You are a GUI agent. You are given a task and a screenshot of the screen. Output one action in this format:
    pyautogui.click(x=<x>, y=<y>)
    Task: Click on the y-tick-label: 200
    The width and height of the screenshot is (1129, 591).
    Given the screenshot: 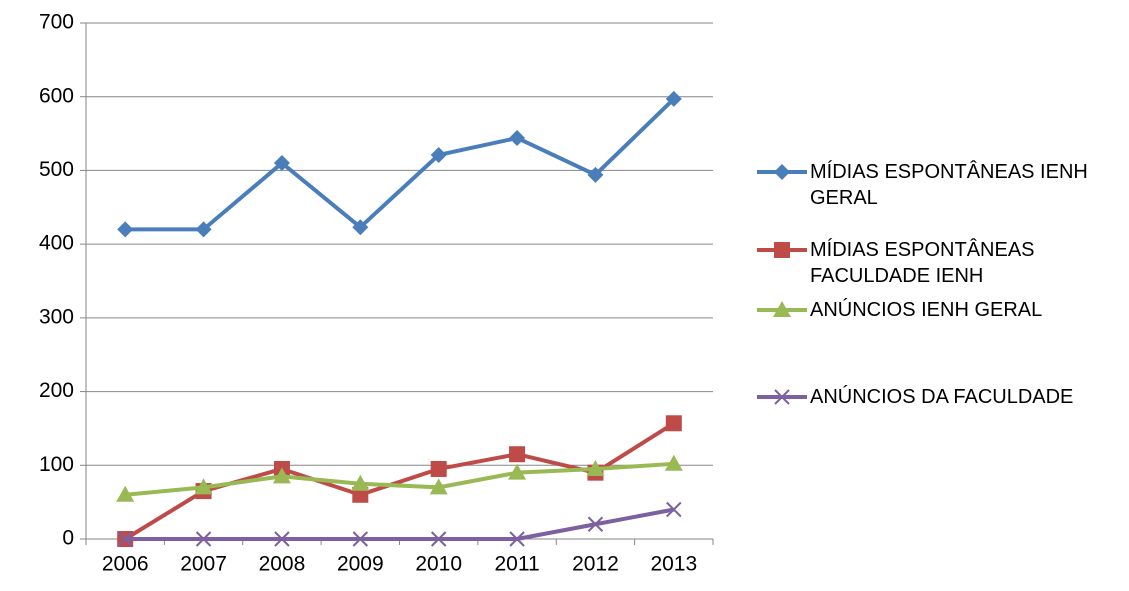 What is the action you would take?
    pyautogui.click(x=56, y=390)
    